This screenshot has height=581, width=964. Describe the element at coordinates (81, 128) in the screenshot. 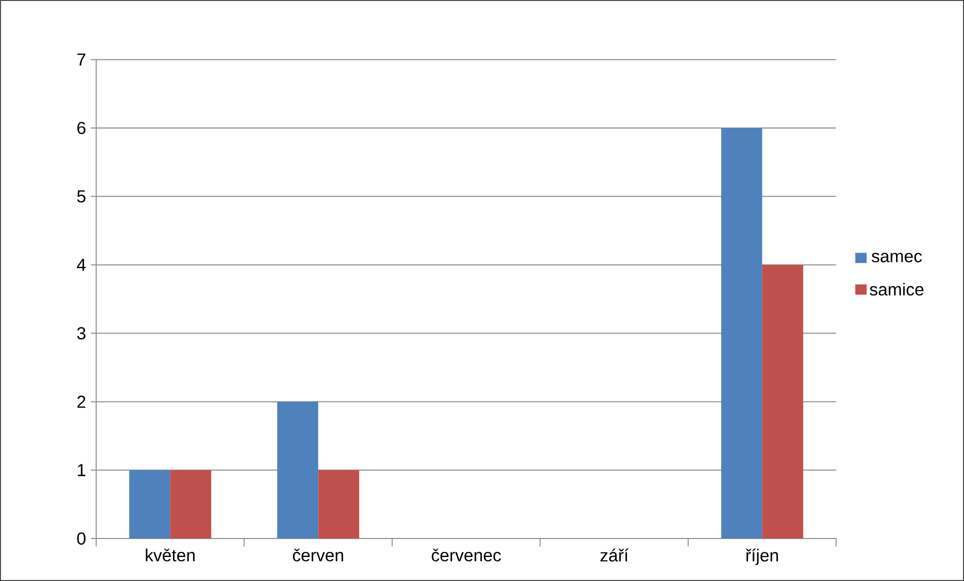

I see `y-tick-label: 6` at that location.